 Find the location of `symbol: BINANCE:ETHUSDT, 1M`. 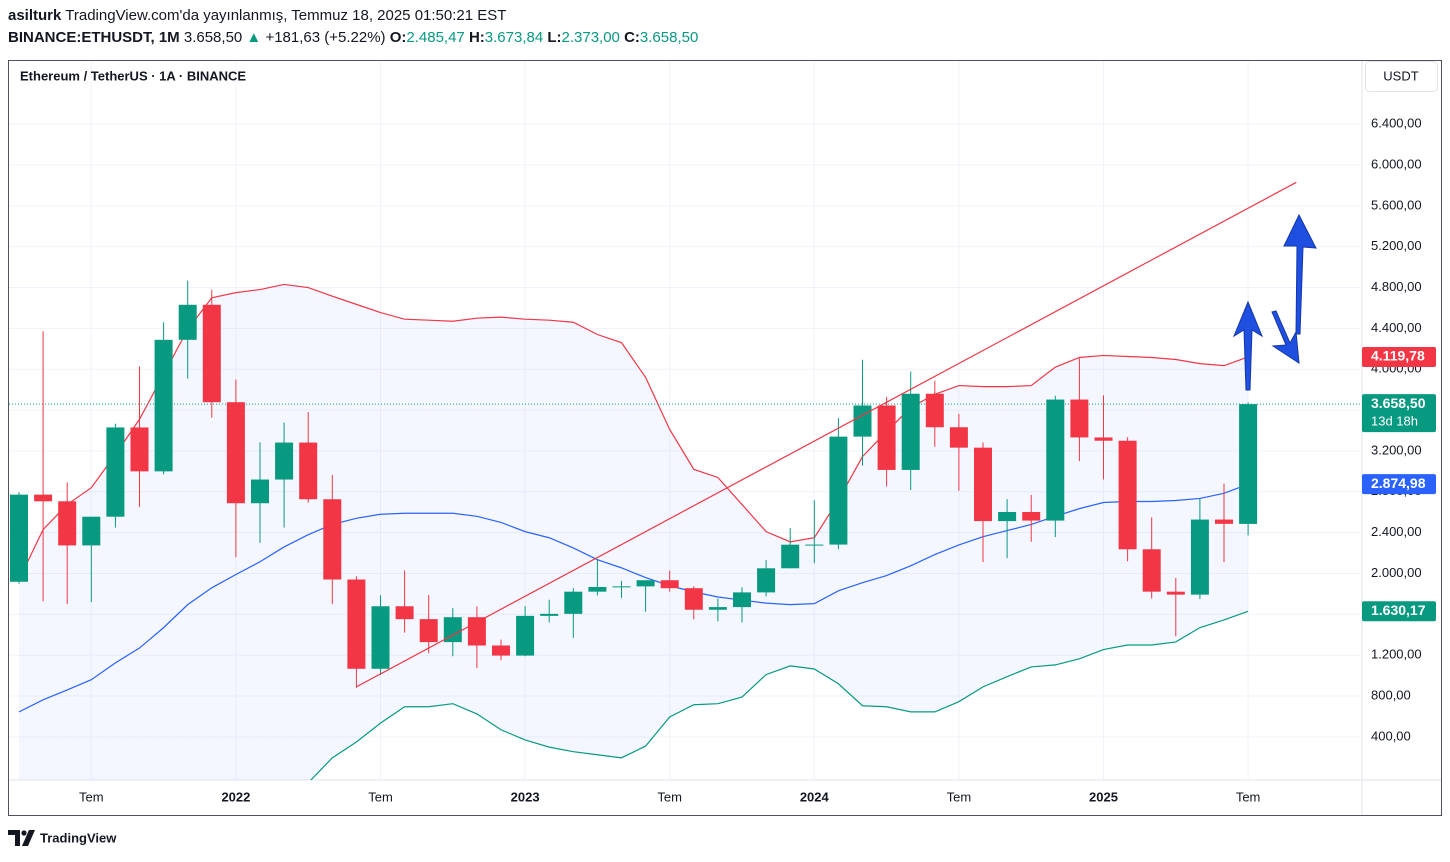

symbol: BINANCE:ETHUSDT, 1M is located at coordinates (94, 37).